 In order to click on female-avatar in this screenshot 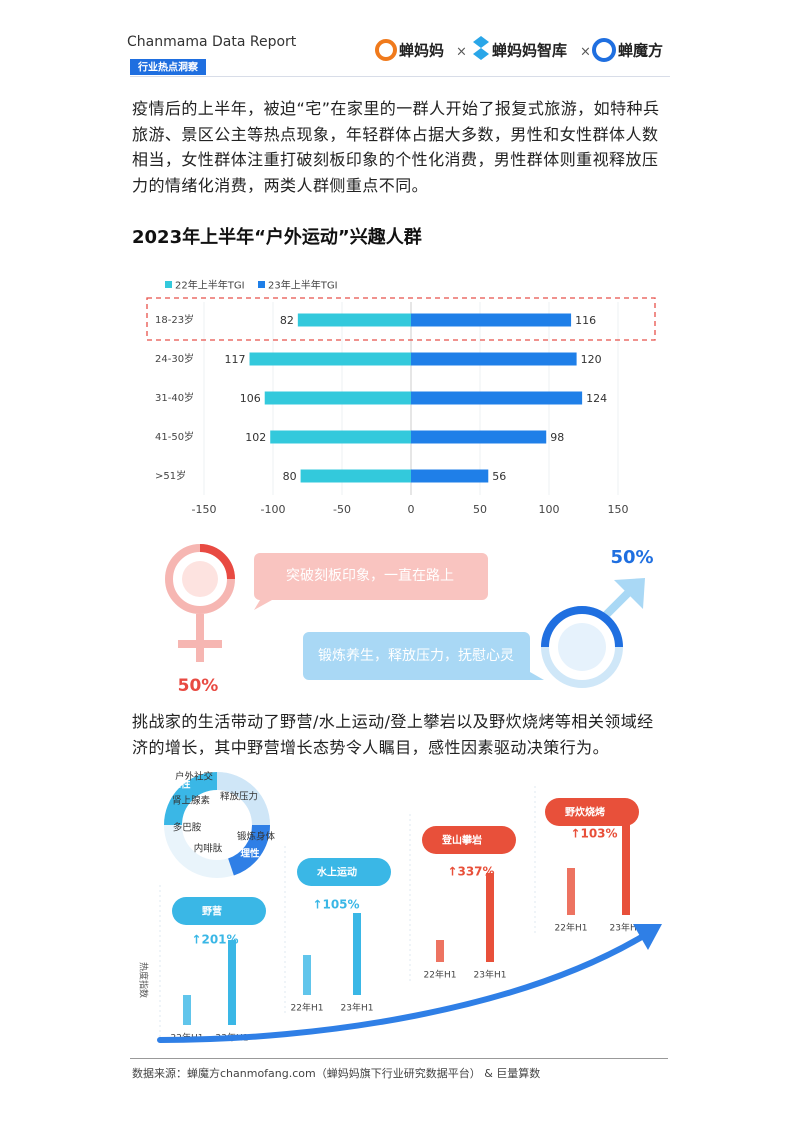, I will do `click(200, 579)`.